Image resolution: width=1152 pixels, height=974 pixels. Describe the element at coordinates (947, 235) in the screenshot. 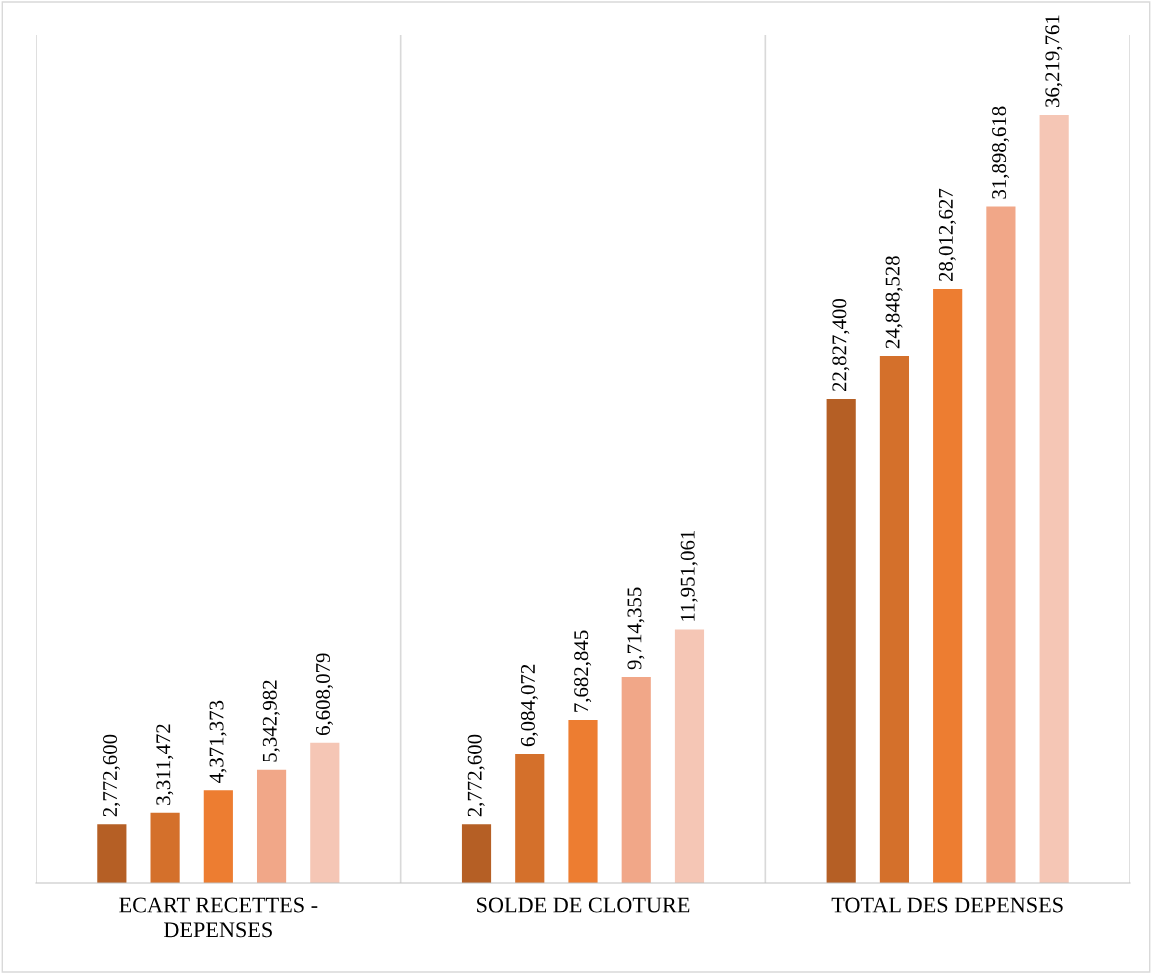

I see `data-label: 28,012,627` at that location.